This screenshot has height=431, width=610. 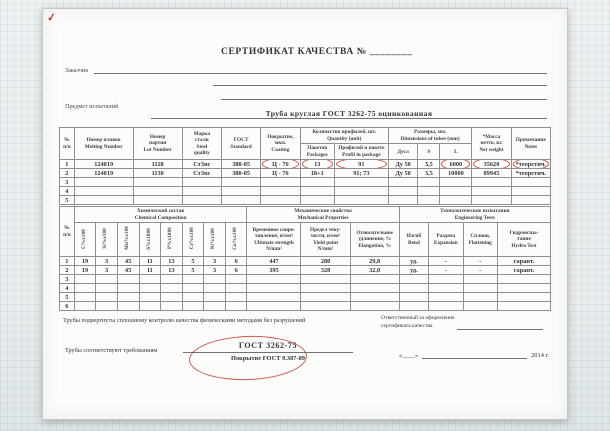 What do you see at coordinates (429, 173) in the screenshot?
I see `table-cell: 3,5` at bounding box center [429, 173].